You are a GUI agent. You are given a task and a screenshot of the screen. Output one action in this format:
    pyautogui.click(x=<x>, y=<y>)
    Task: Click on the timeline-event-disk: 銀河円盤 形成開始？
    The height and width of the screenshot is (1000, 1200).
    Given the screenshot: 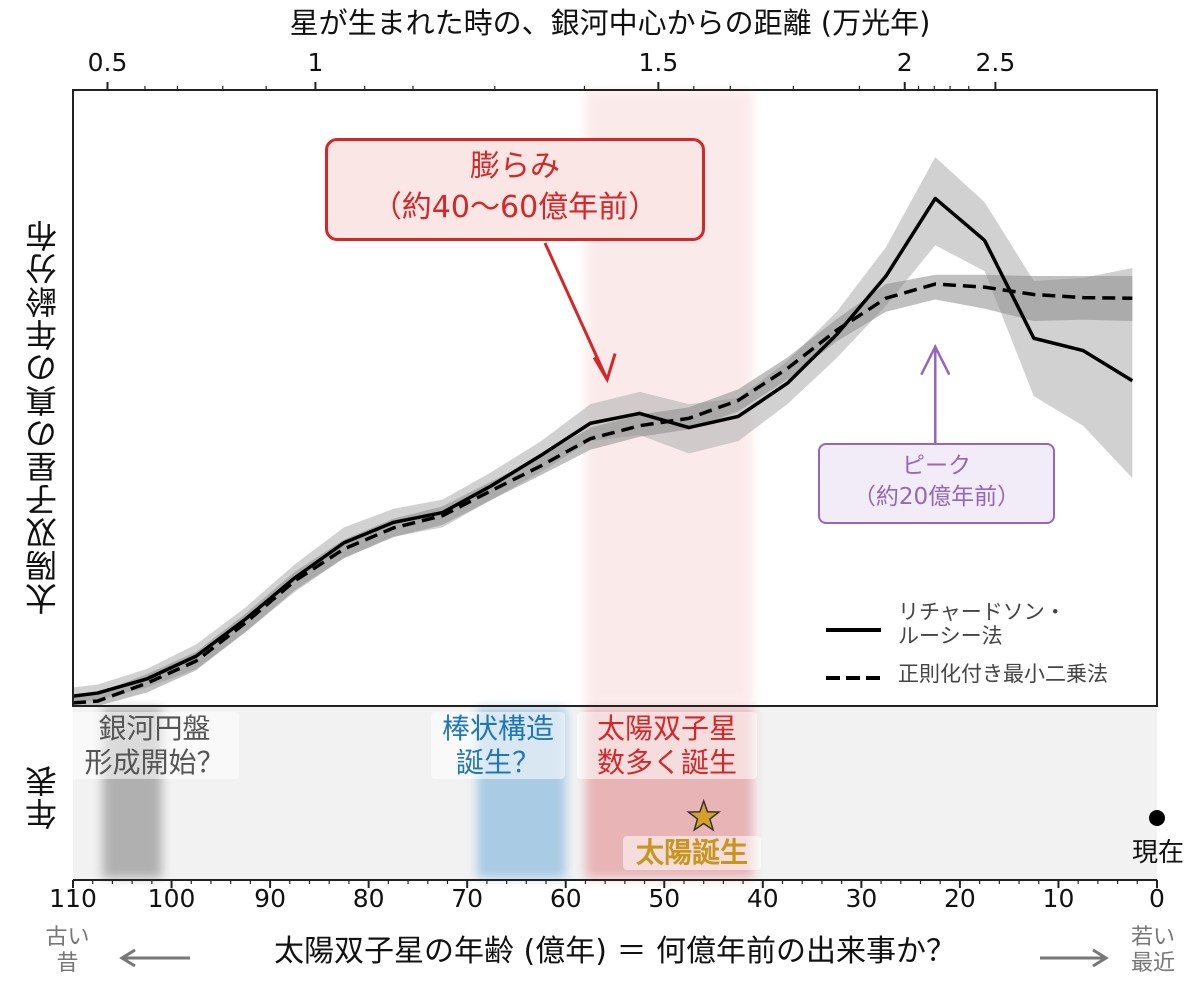 What is the action you would take?
    pyautogui.click(x=154, y=746)
    